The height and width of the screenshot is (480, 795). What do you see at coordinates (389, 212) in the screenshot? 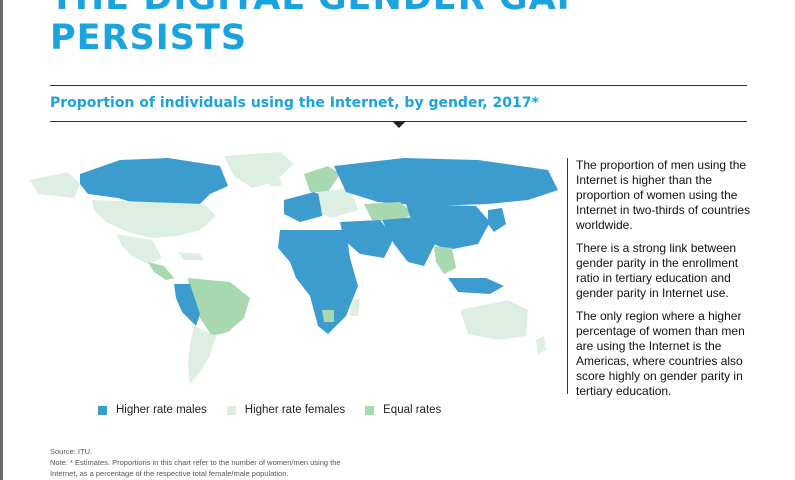
I see `kazakhstan` at bounding box center [389, 212].